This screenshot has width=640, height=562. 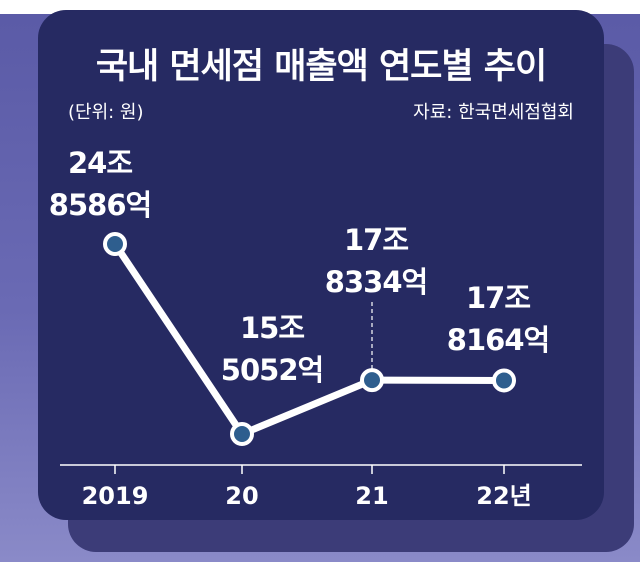 What do you see at coordinates (498, 298) in the screenshot?
I see `data-label-3-line-0: 17조` at bounding box center [498, 298].